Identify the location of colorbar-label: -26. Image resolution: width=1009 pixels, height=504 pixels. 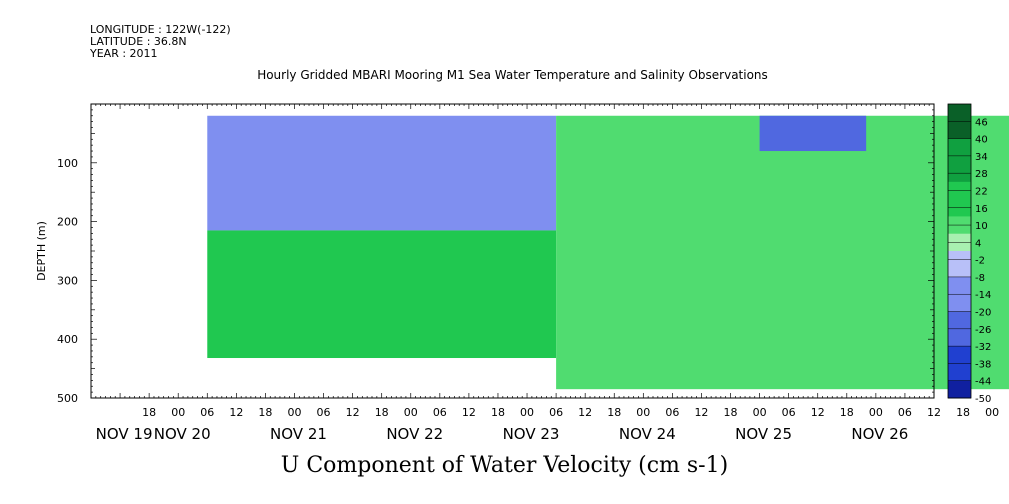
(983, 330).